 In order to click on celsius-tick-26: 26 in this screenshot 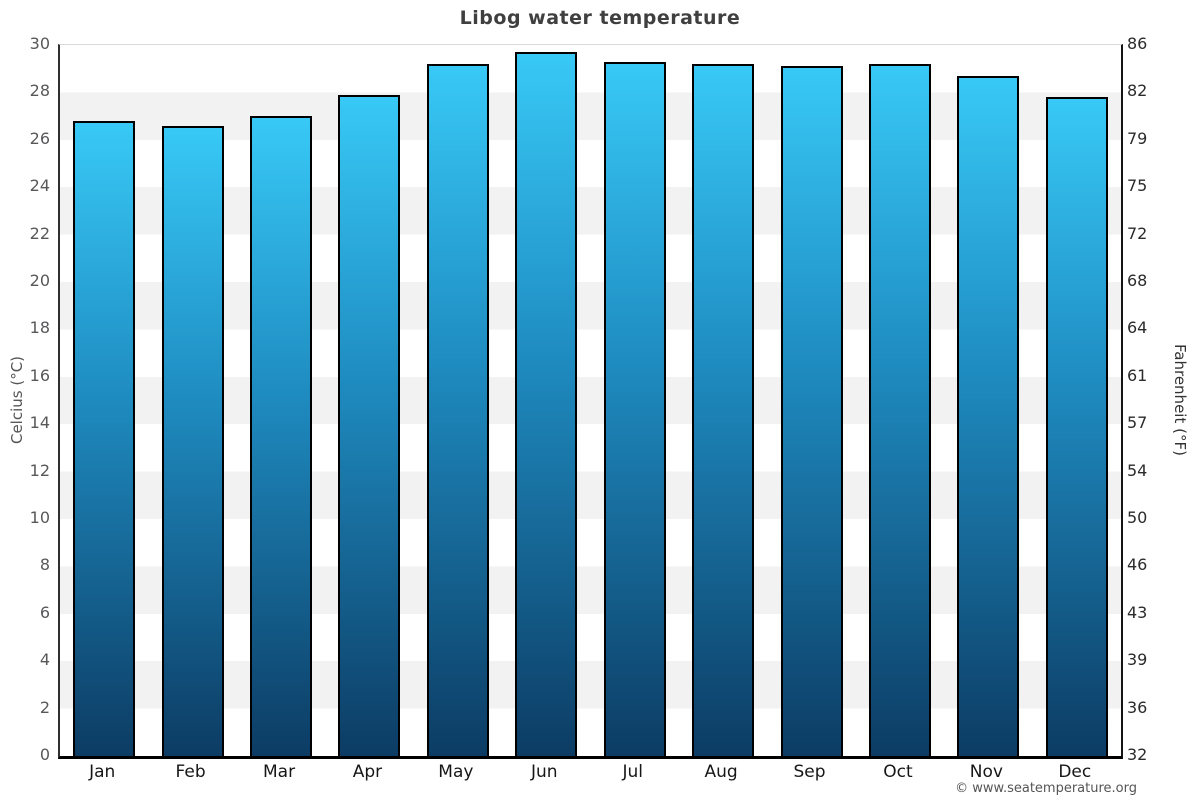, I will do `click(39, 138)`.